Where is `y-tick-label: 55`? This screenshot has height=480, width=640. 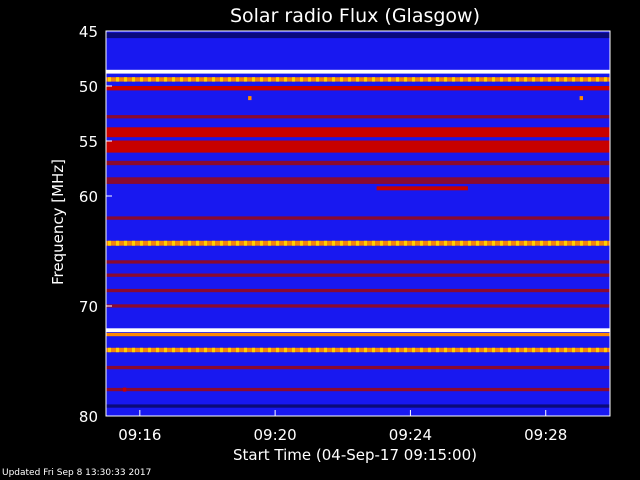 y-tick-label: 55 is located at coordinates (88, 142).